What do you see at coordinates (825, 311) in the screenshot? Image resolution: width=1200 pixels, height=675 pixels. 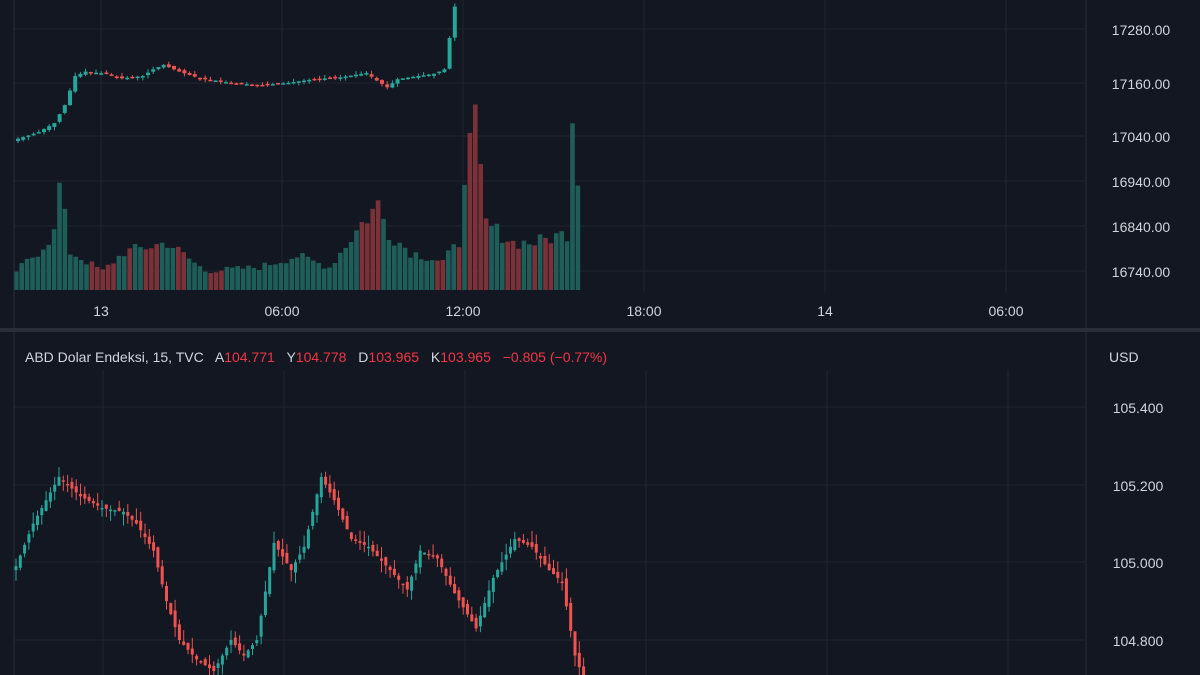 I see `time-tick: 14` at bounding box center [825, 311].